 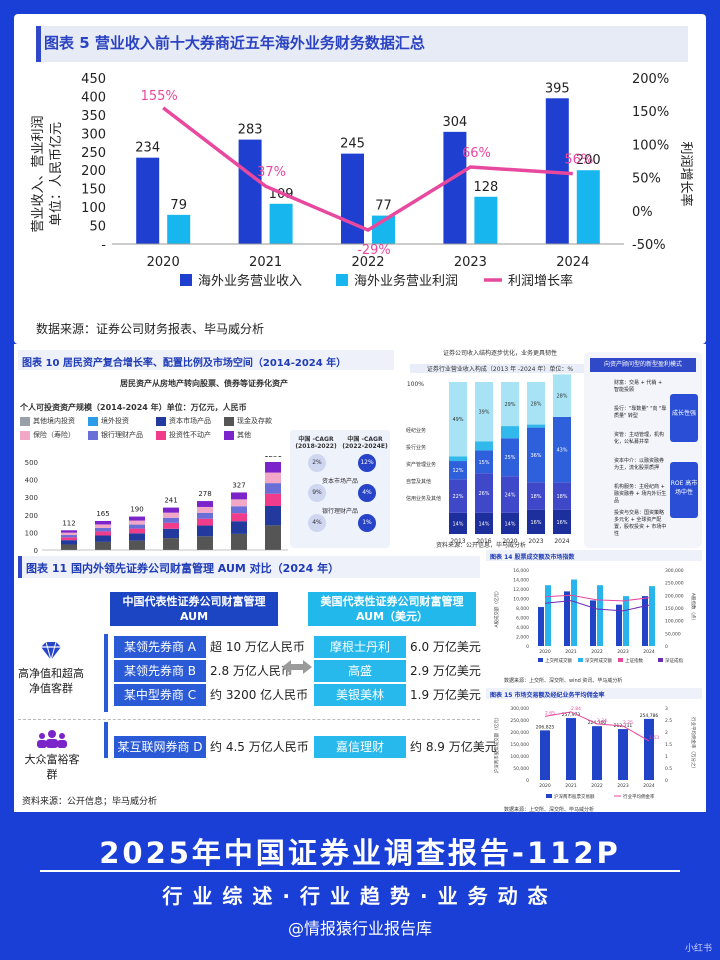 I want to click on badge-roe: ROE 高市场中性, so click(x=684, y=490).